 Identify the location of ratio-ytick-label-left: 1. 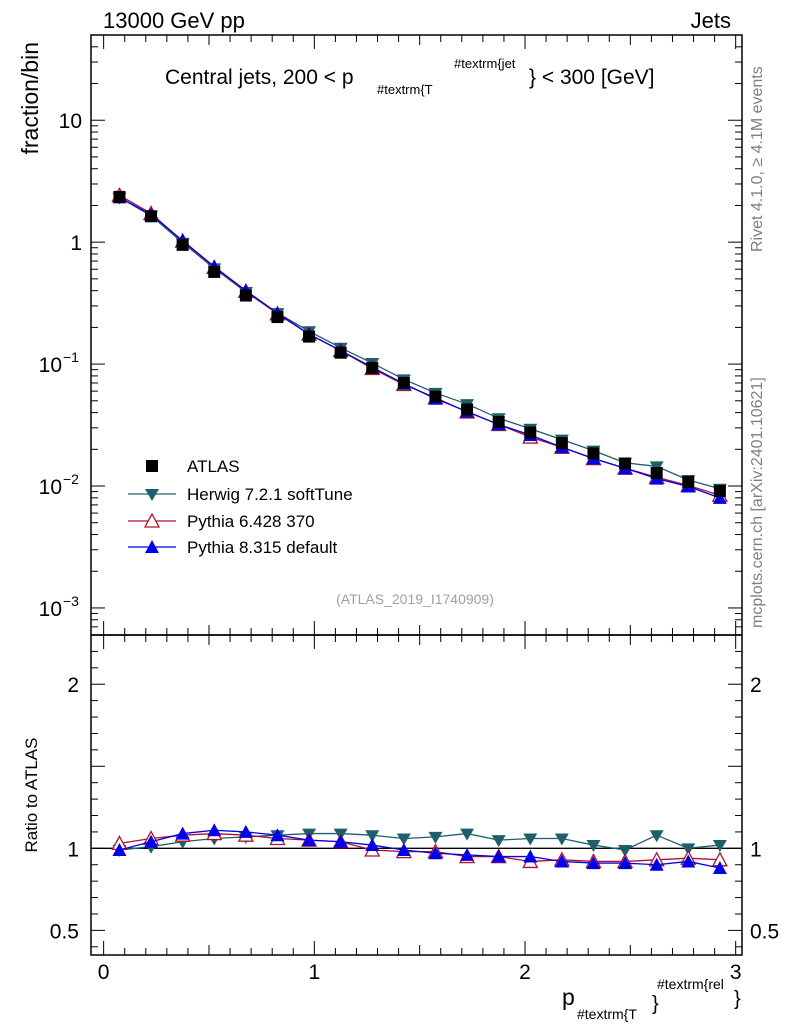
(73, 849).